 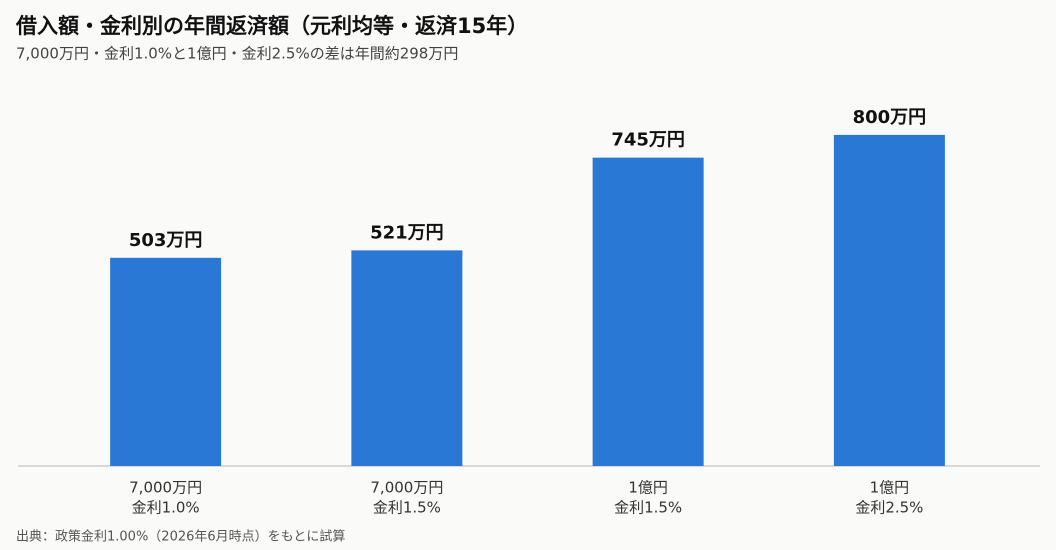 I want to click on x-tick-label: 金利1.0%, so click(x=166, y=508).